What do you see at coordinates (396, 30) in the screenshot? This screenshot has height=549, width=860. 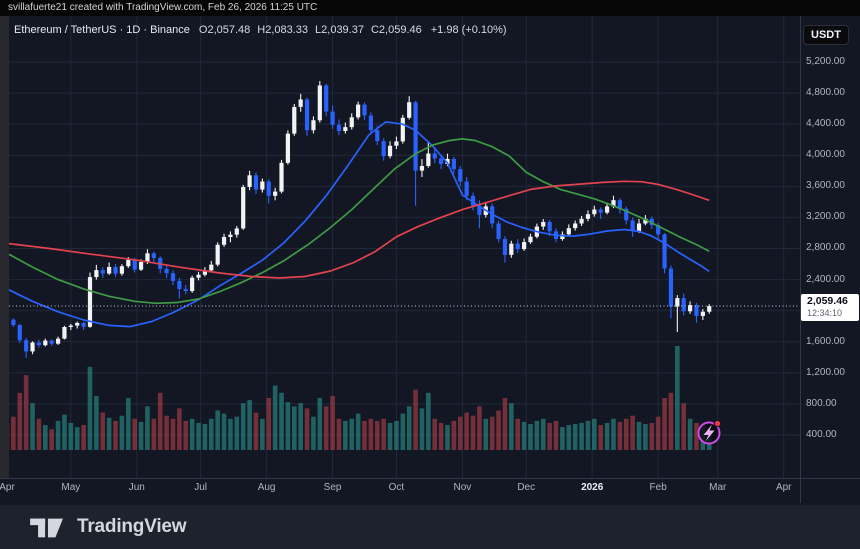 I see `ohlc-value: C2,059.46` at bounding box center [396, 30].